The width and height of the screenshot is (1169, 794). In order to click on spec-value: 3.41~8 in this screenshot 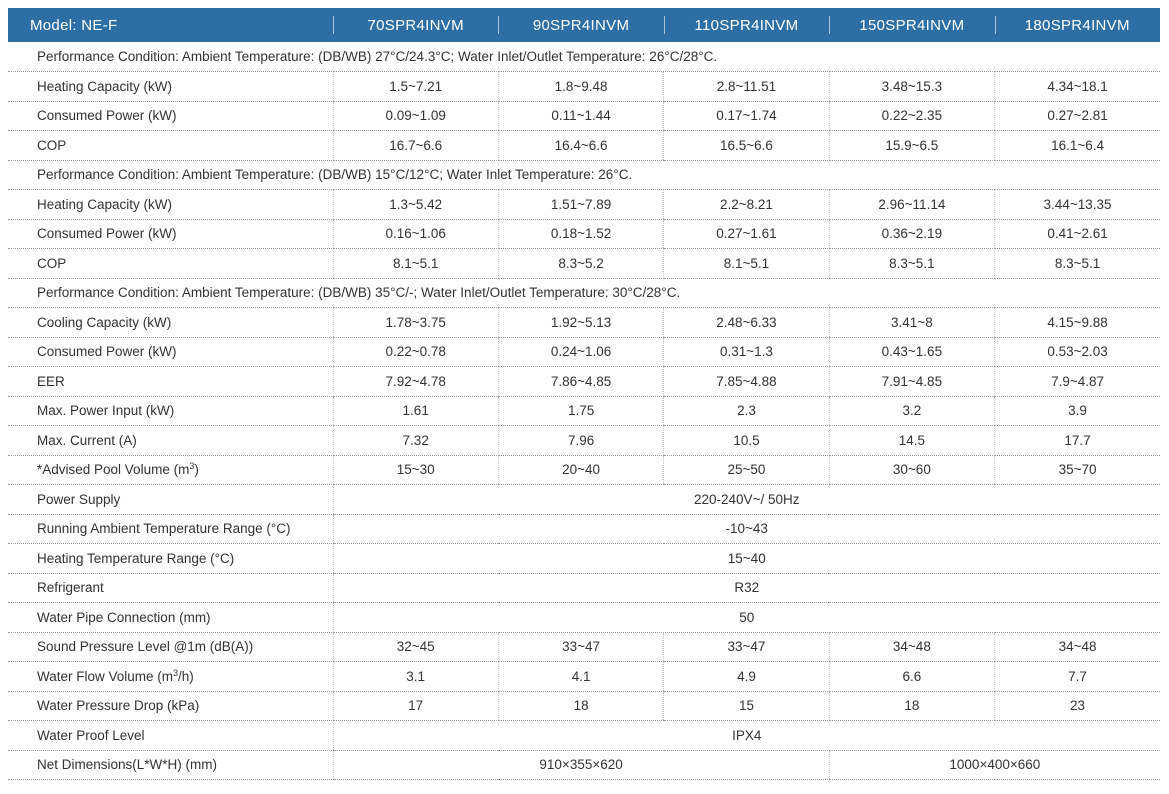, I will do `click(911, 322)`.